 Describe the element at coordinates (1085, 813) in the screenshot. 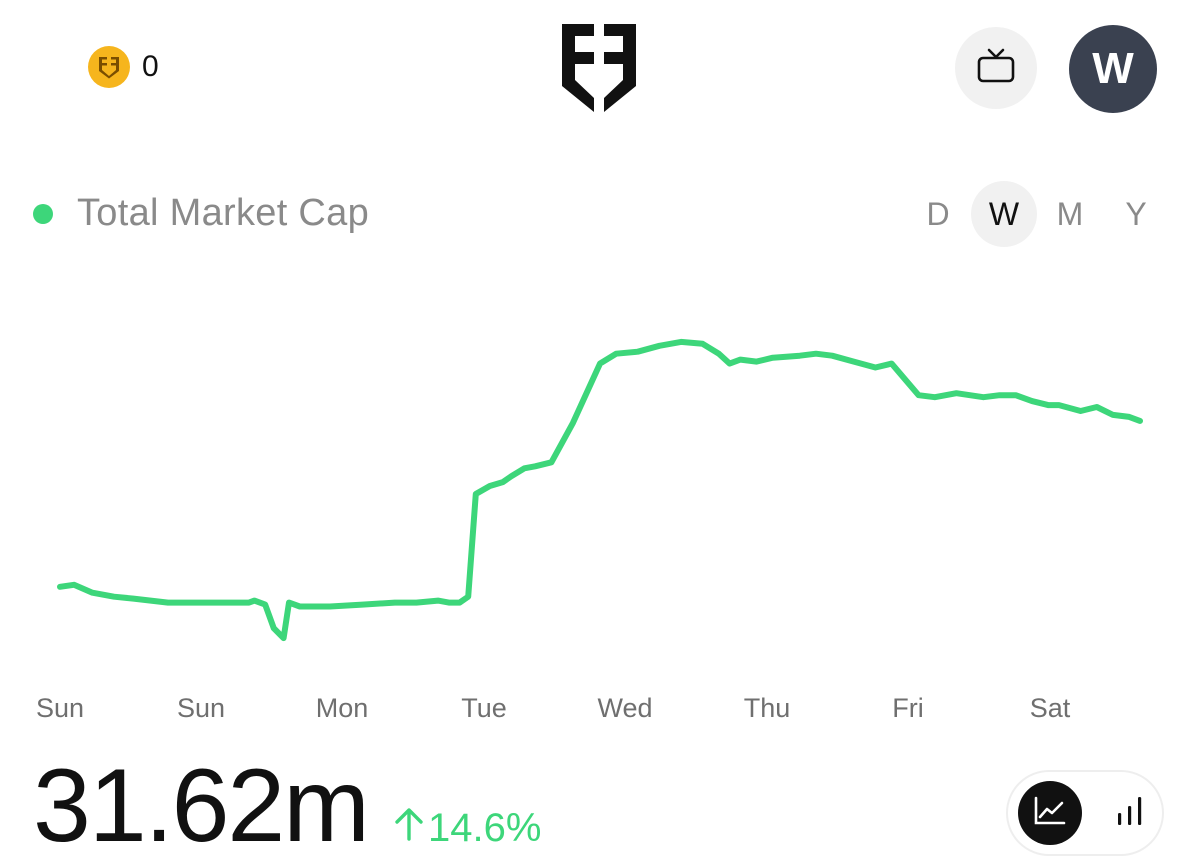

I see `chart-view-toggle` at that location.